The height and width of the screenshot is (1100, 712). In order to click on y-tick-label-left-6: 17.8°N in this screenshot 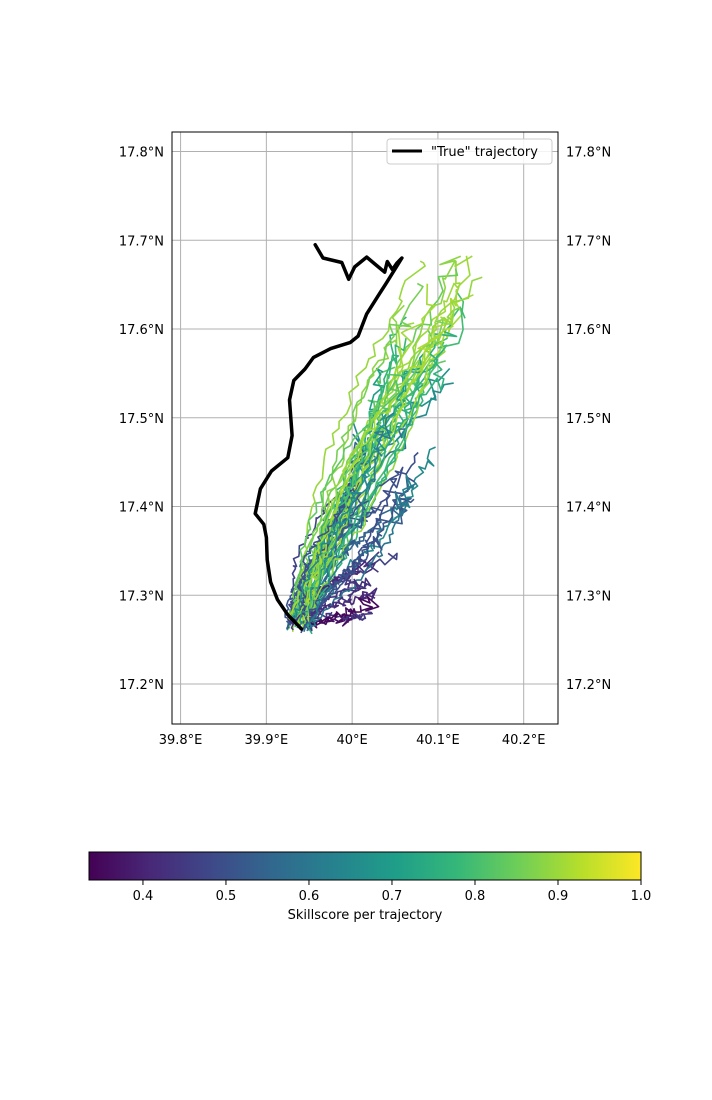, I will do `click(141, 153)`.